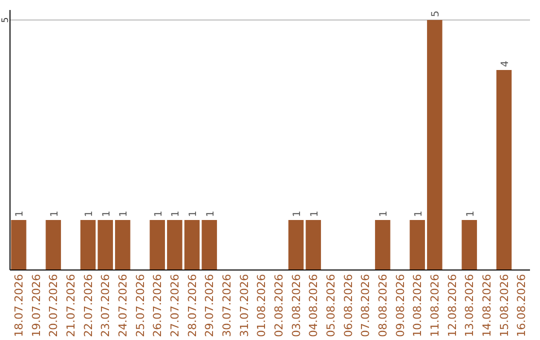 The width and height of the screenshot is (540, 340). Describe the element at coordinates (175, 305) in the screenshot. I see `x-tick-label: 27.07.2026` at that location.